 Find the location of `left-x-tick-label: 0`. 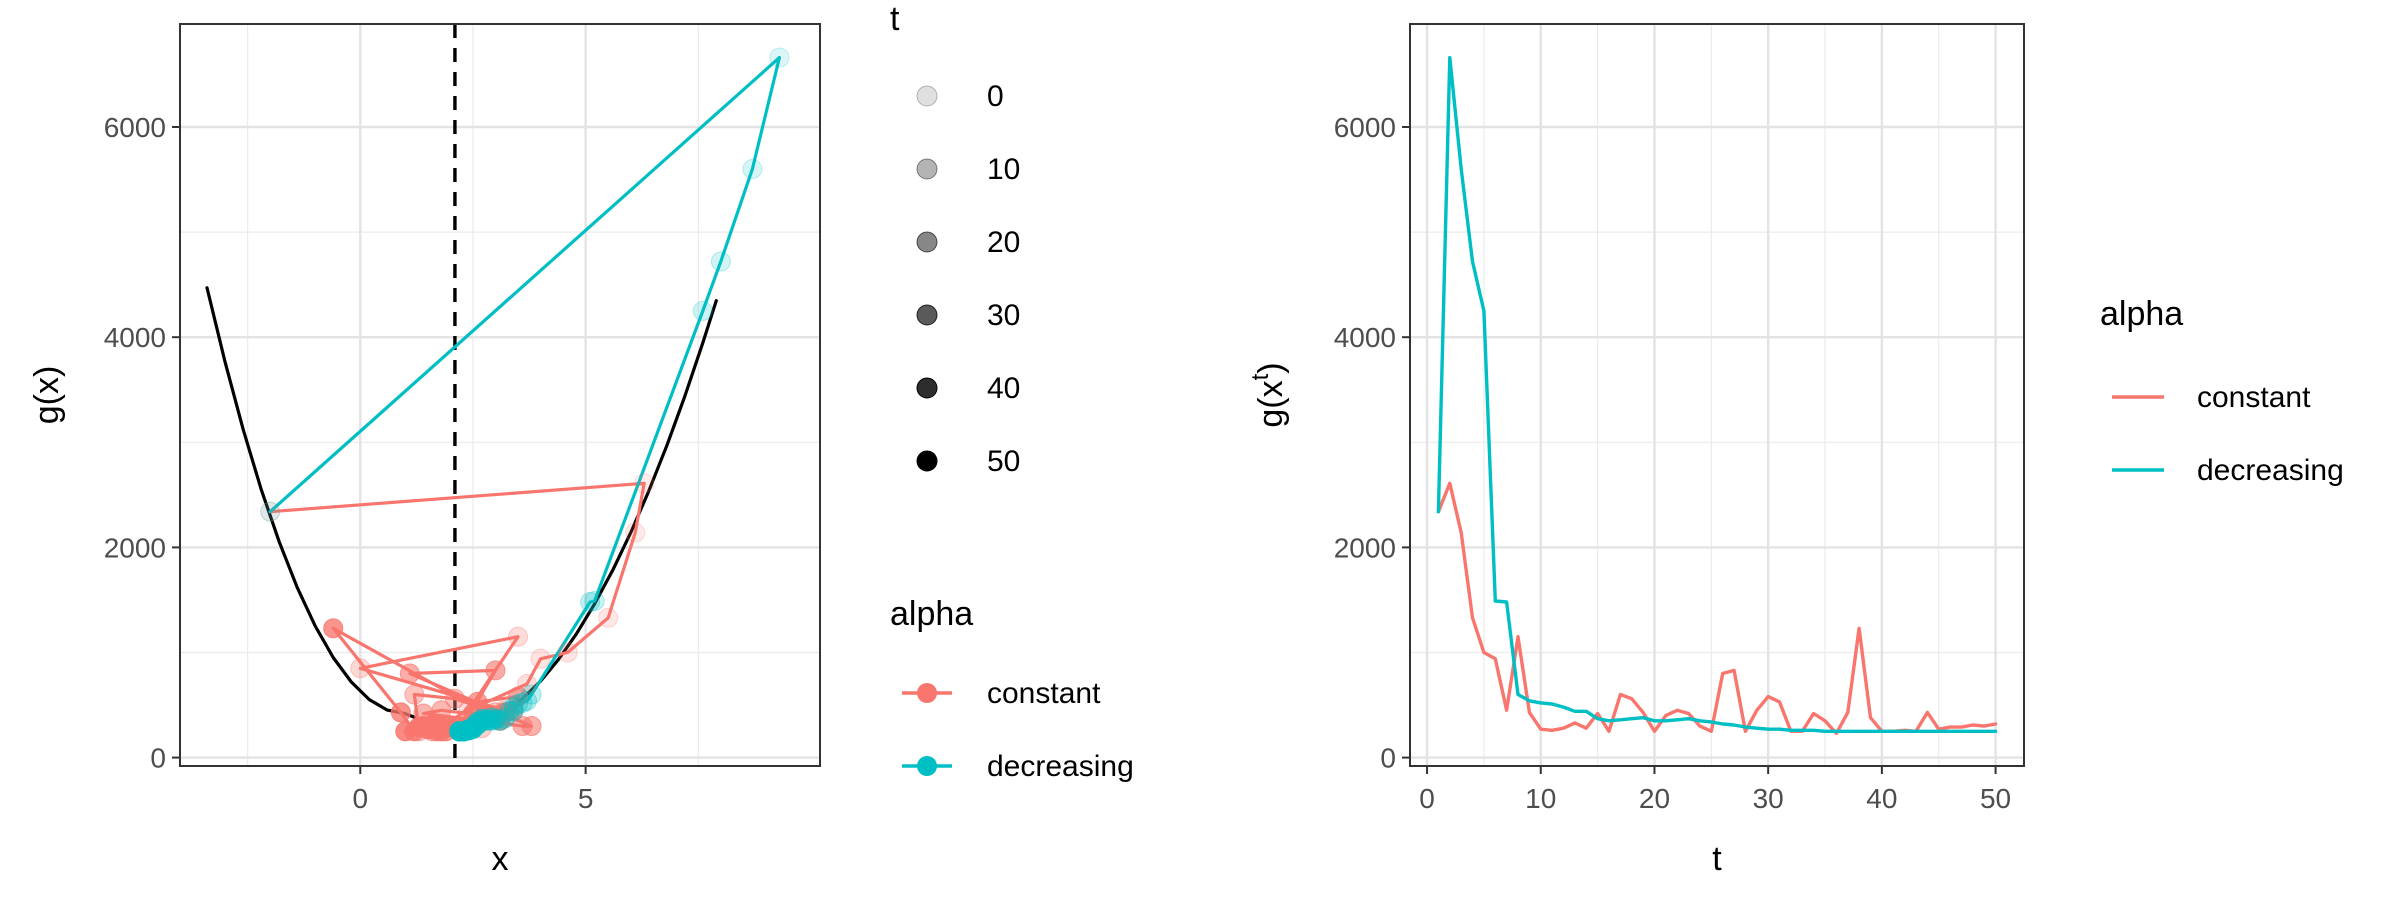

left-x-tick-label: 0 is located at coordinates (360, 798).